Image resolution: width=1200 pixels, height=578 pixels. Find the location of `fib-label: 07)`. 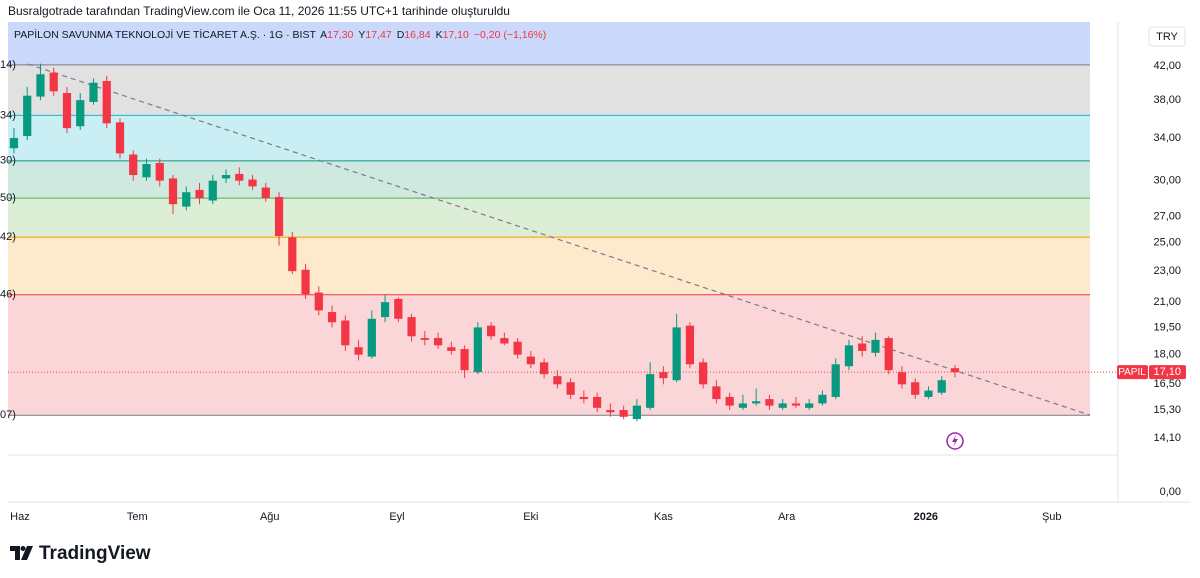

fib-label: 07) is located at coordinates (8, 415).